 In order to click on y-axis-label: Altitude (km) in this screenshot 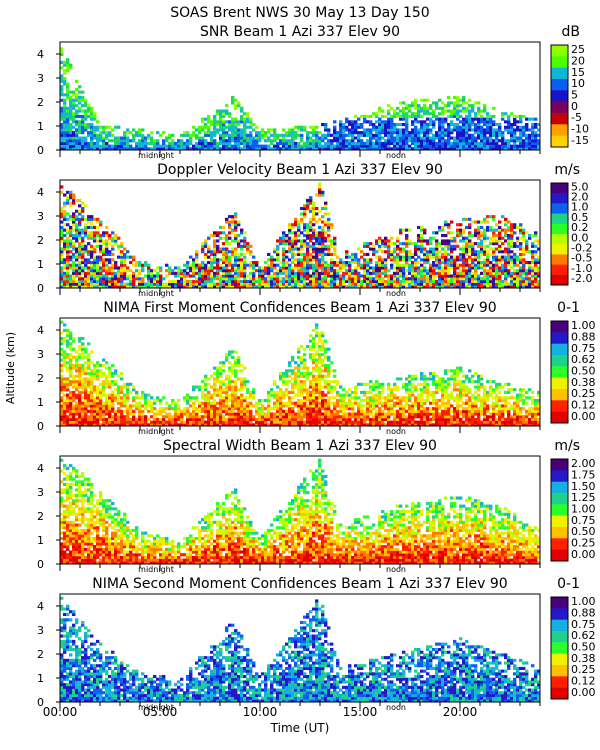, I will do `click(10, 368)`.